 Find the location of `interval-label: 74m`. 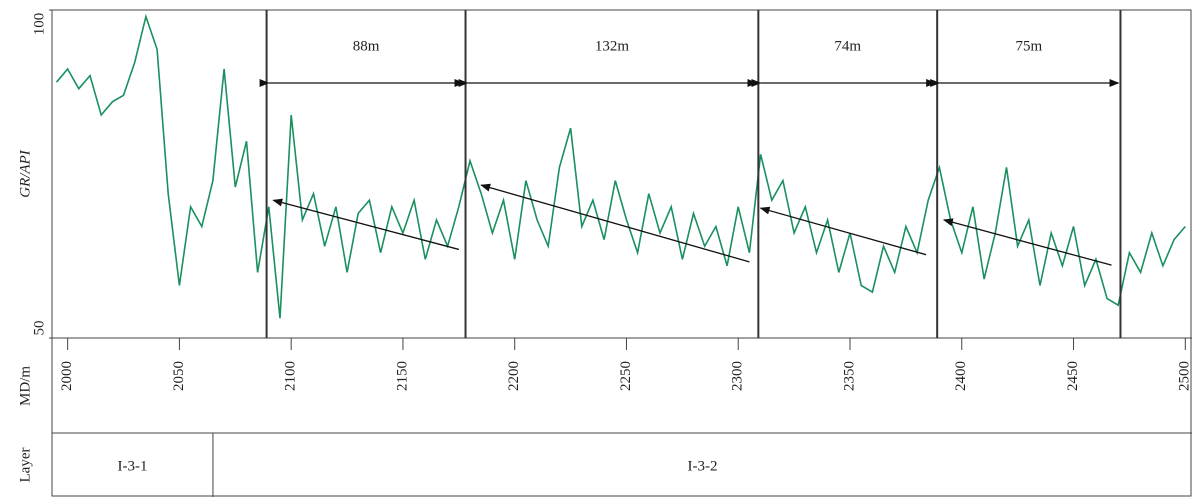

interval-label: 74m is located at coordinates (847, 46).